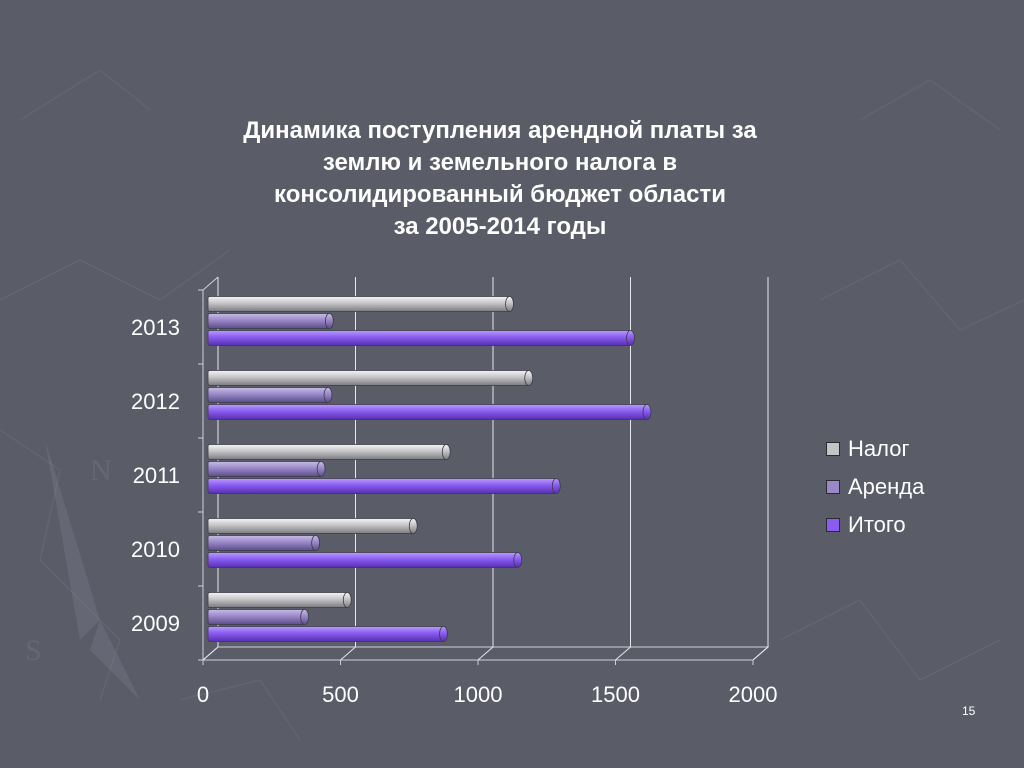  Describe the element at coordinates (500, 162) in the screenshot. I see `title-line-2: землю и земельного налога в` at that location.